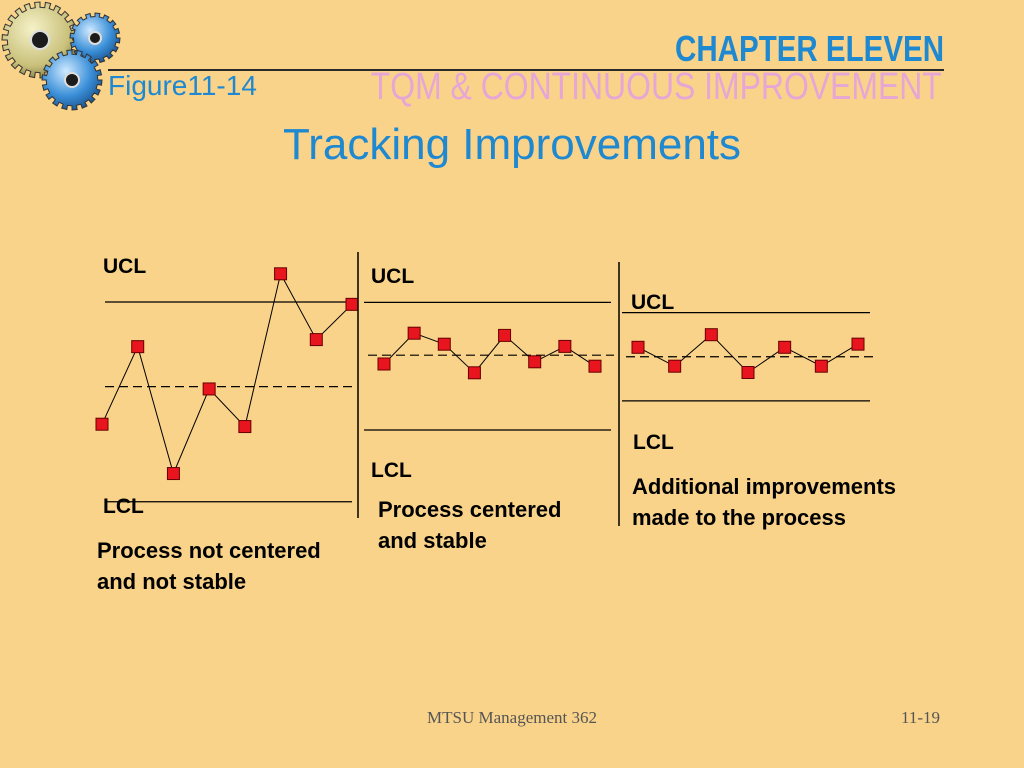 This screenshot has width=1024, height=768. I want to click on chart-3-caption-line-2: made to the process, so click(739, 517).